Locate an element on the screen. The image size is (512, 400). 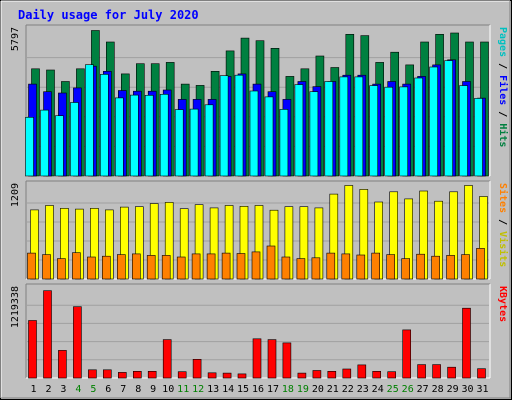
x-tick-label-day-4: 4 is located at coordinates (78, 389).